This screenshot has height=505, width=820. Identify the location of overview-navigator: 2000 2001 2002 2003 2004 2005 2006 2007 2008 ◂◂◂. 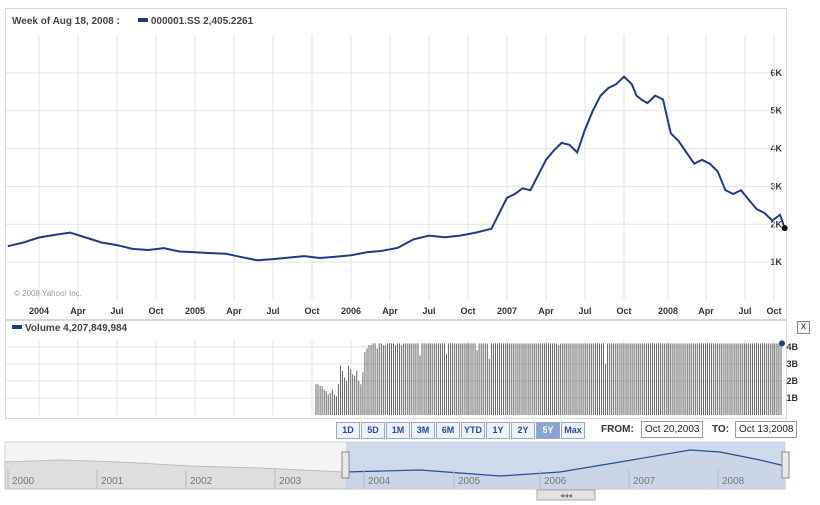
(397, 471).